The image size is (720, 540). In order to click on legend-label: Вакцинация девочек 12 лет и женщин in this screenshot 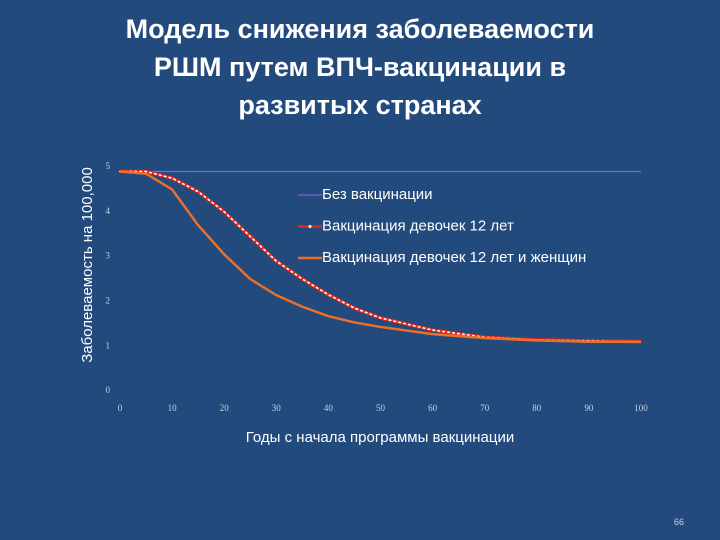, I will do `click(454, 257)`.